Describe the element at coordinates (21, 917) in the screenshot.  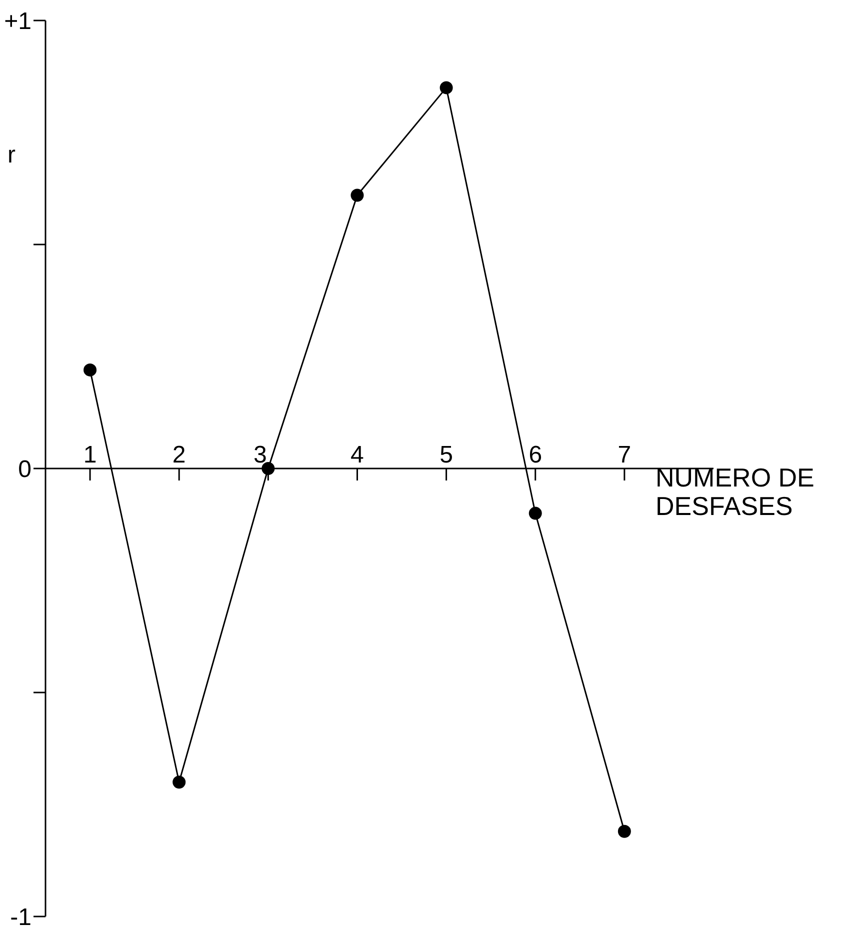
I see `y-tick-label: -1` at that location.